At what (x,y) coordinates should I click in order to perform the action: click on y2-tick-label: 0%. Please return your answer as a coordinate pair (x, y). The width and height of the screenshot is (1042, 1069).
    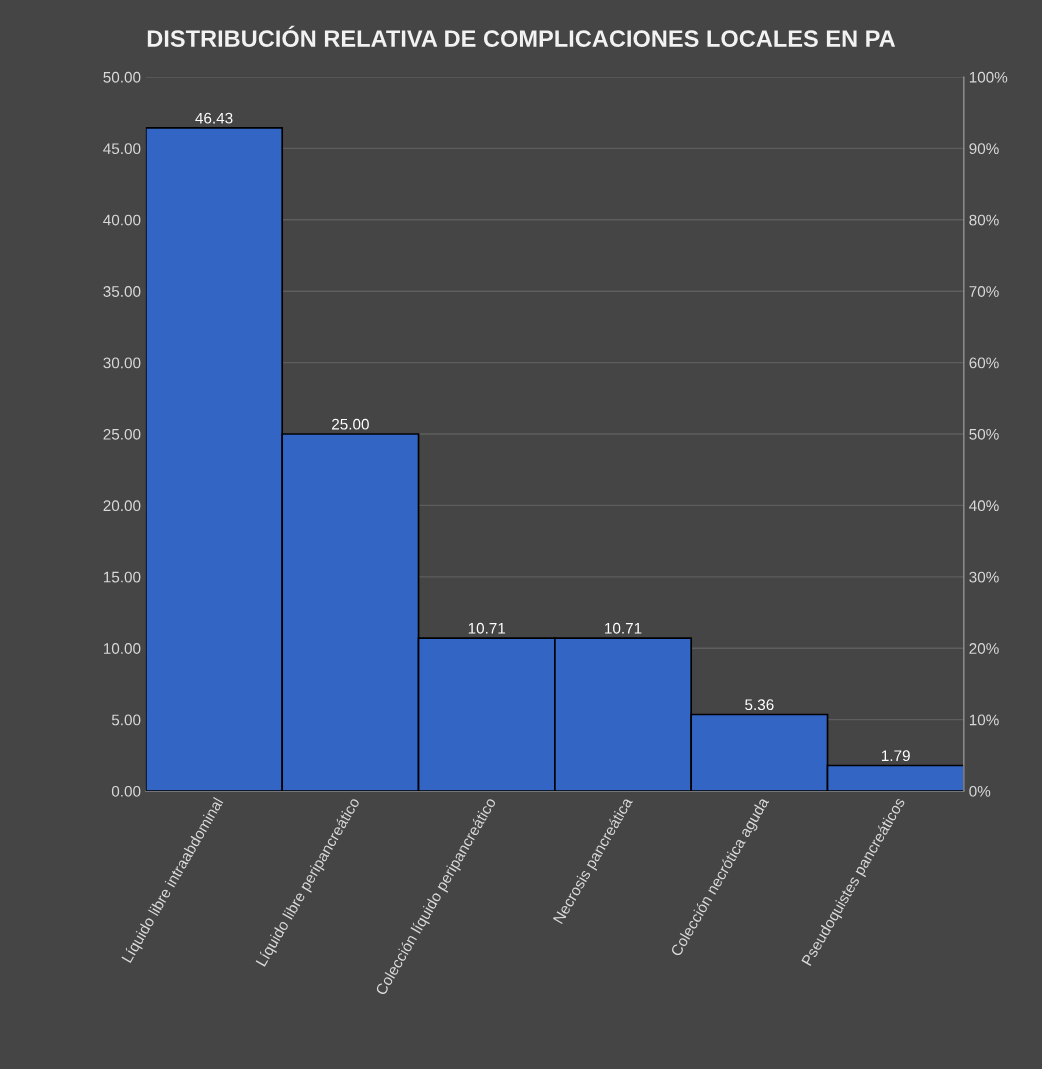
    Looking at the image, I should click on (980, 791).